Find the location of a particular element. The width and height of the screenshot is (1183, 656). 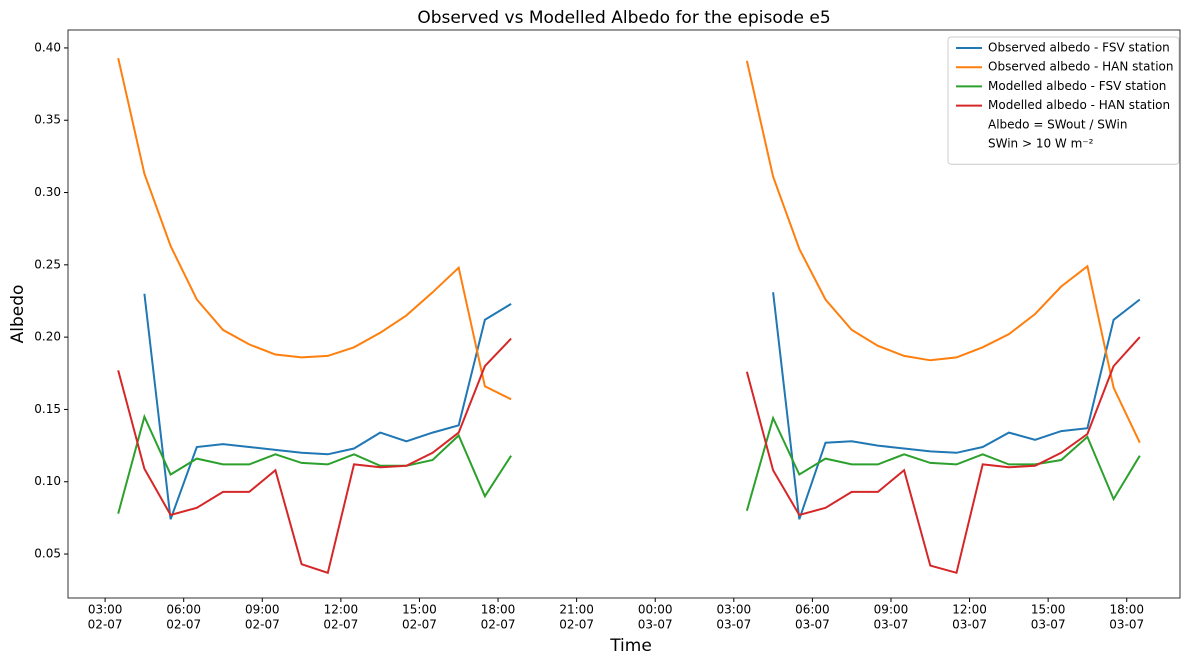

legend-label: Observed albedo - FSV station is located at coordinates (1079, 48).